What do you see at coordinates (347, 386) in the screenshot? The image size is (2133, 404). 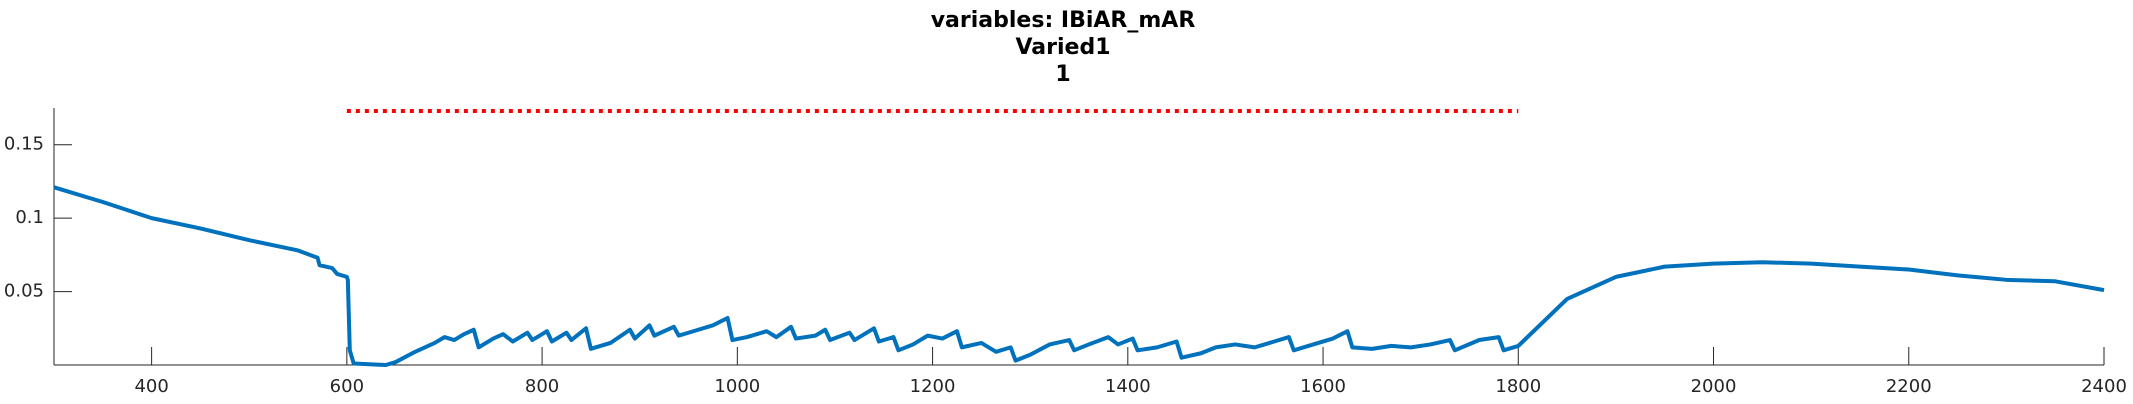 I see `x-tick-label: 600` at bounding box center [347, 386].